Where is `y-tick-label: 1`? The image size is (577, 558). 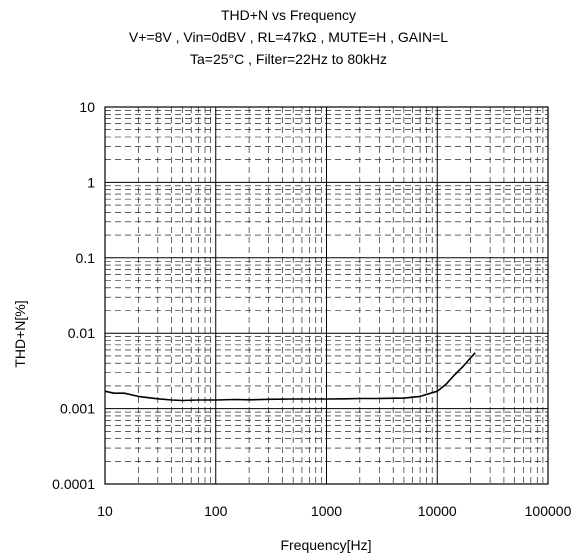 y-tick-label: 1 is located at coordinates (91, 182).